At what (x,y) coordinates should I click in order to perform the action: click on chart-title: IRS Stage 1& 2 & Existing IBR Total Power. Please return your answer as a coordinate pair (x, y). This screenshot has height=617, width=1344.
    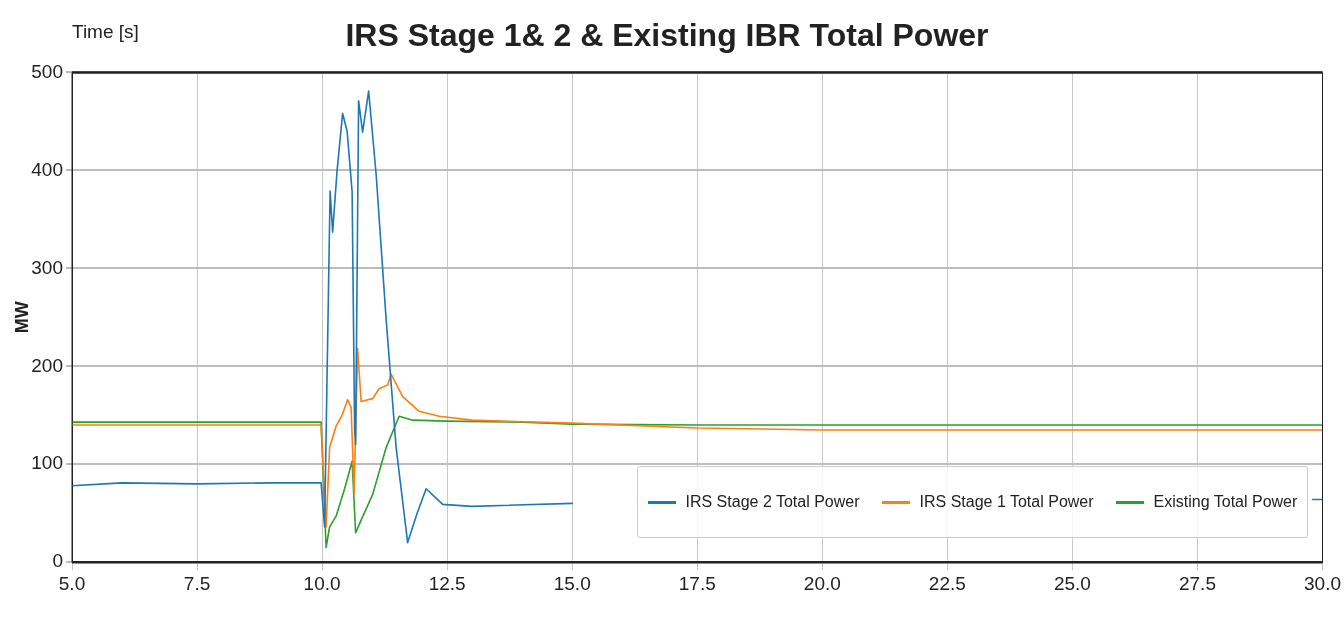
    Looking at the image, I should click on (667, 35).